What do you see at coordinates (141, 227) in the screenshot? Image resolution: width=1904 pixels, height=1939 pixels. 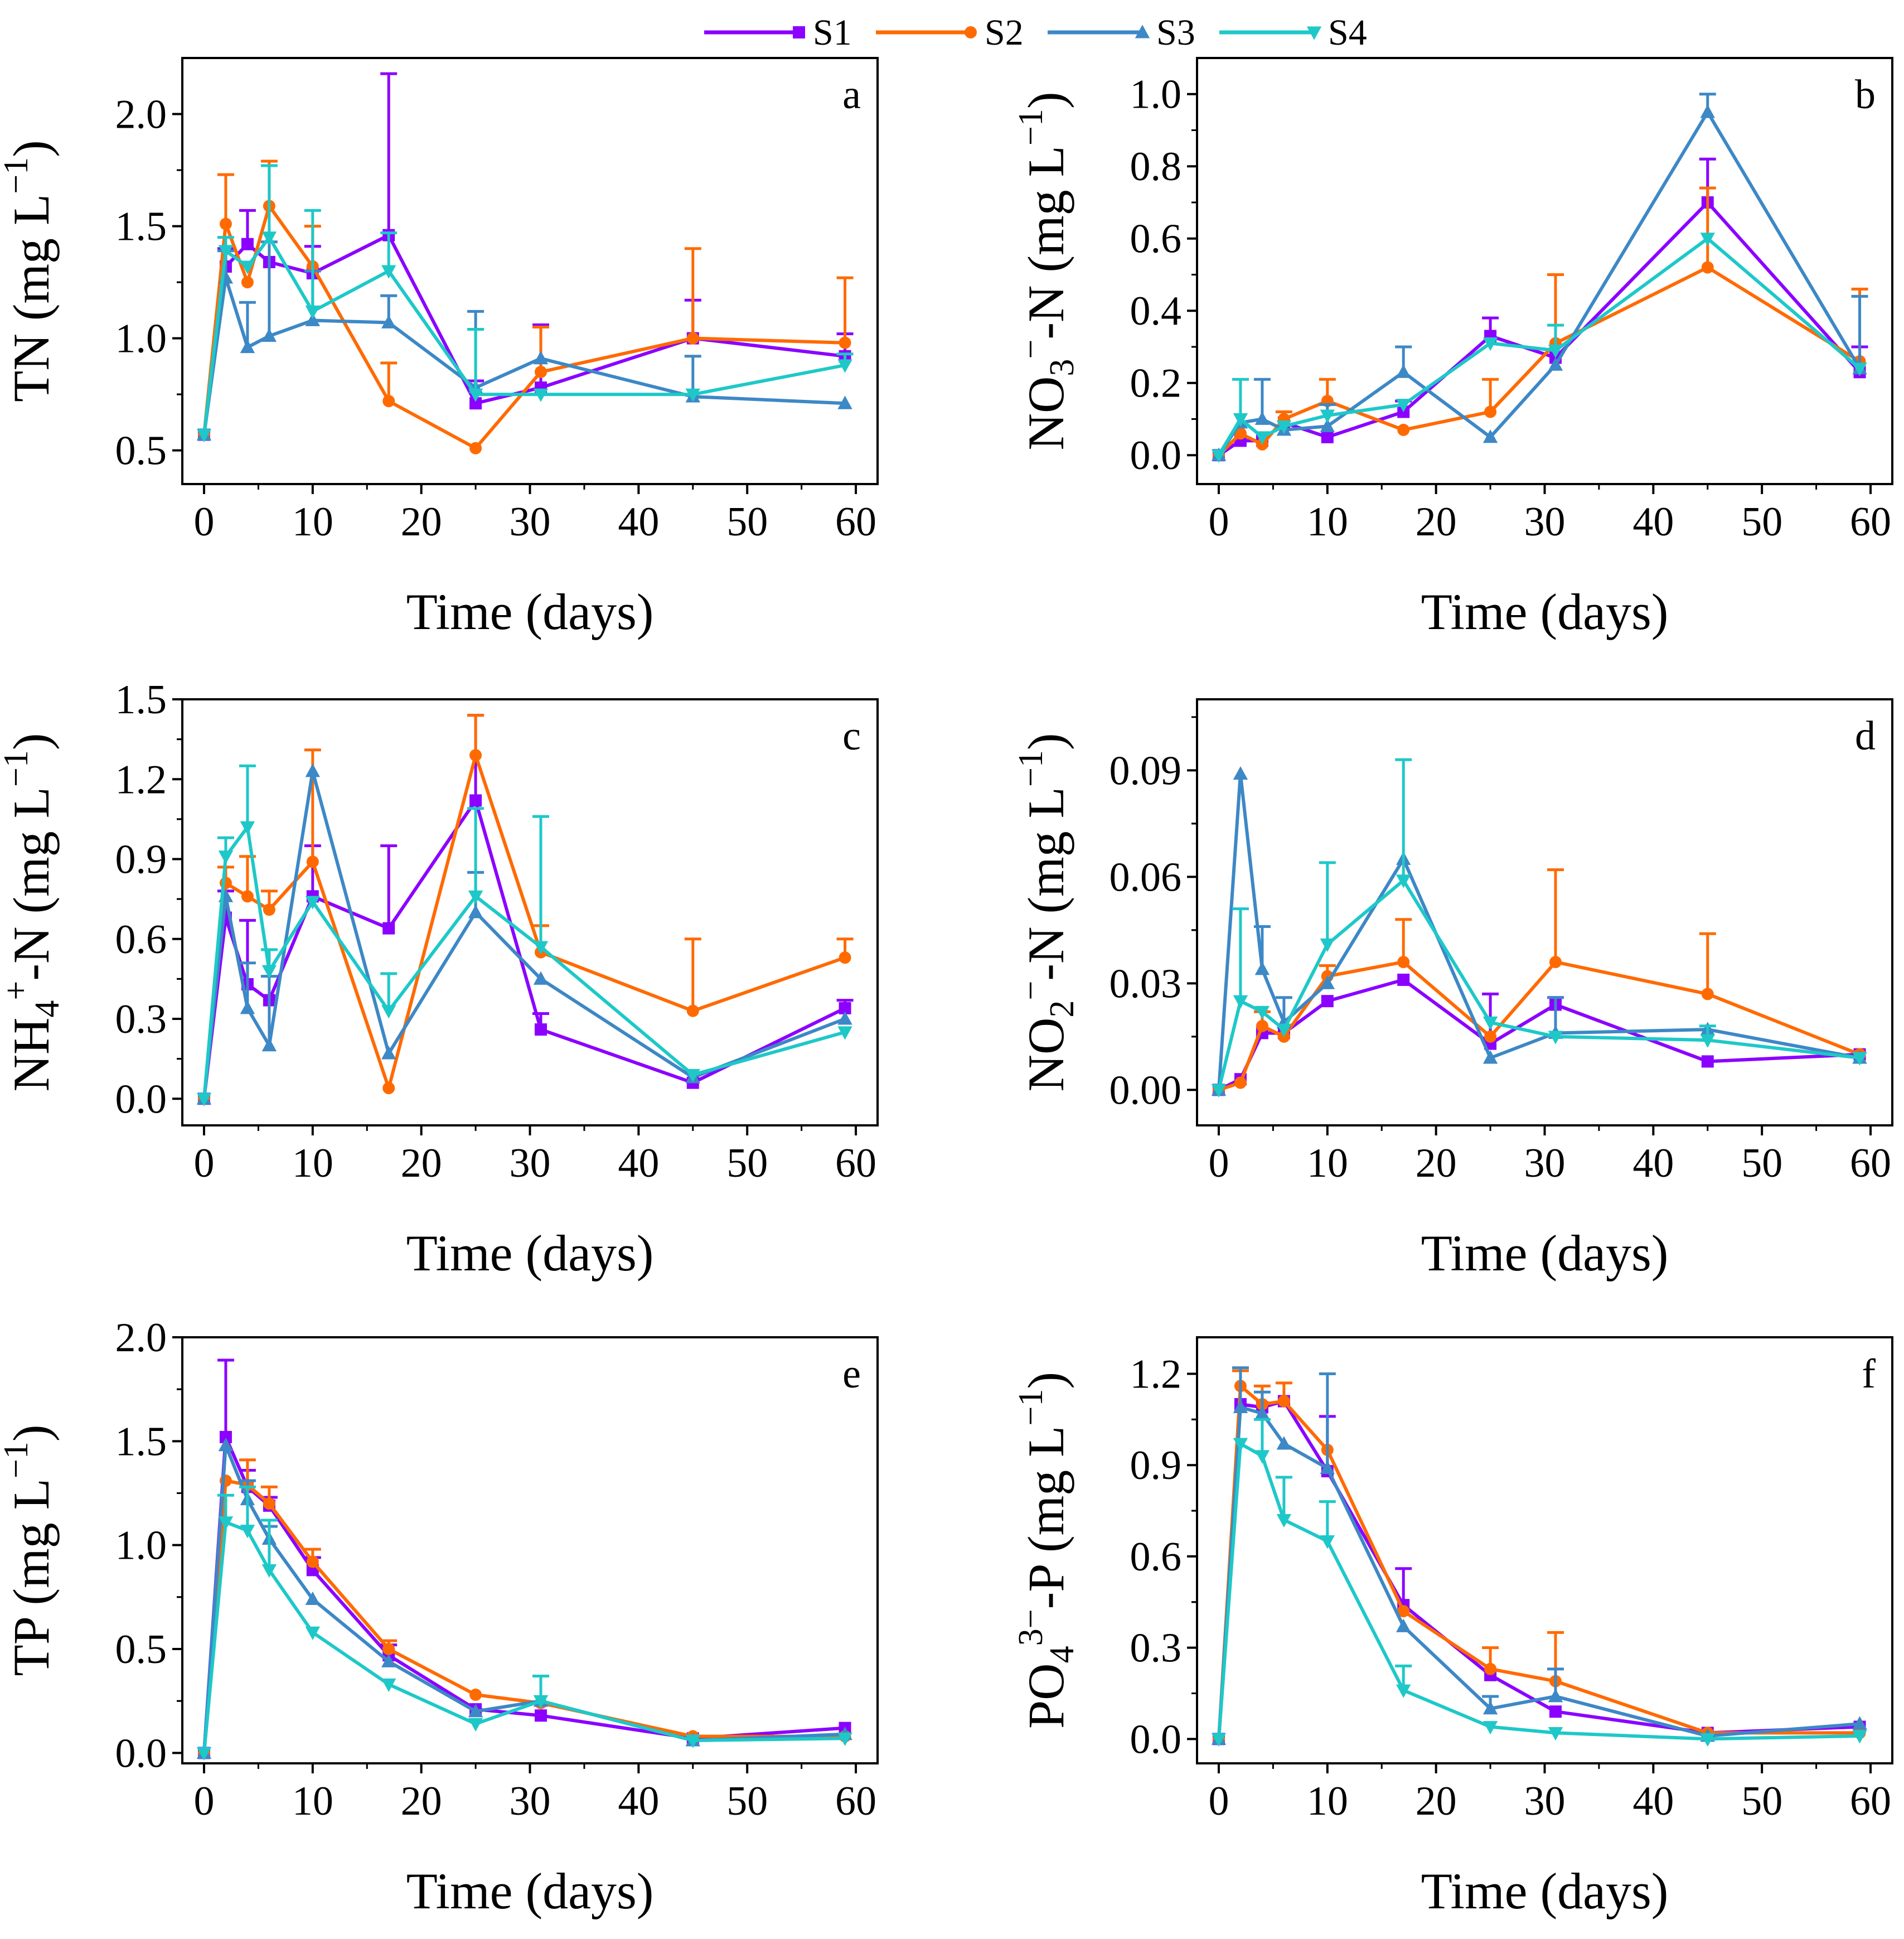 I see `y-tick-label: 1.5` at bounding box center [141, 227].